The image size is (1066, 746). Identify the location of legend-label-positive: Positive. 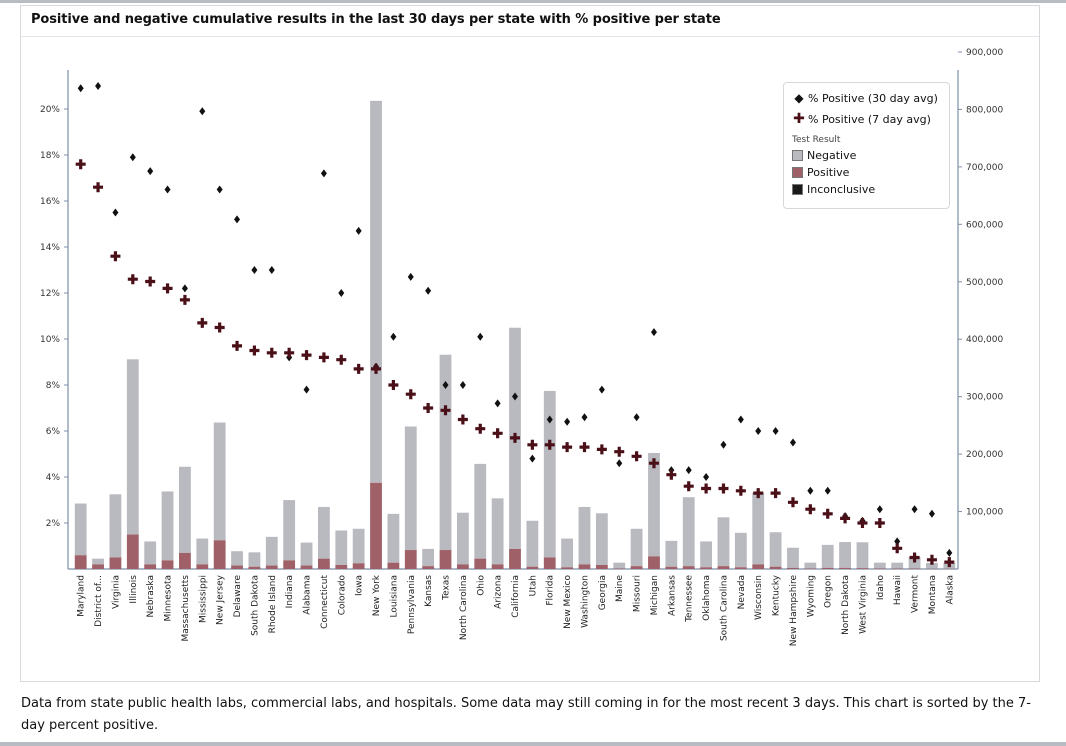
(828, 172).